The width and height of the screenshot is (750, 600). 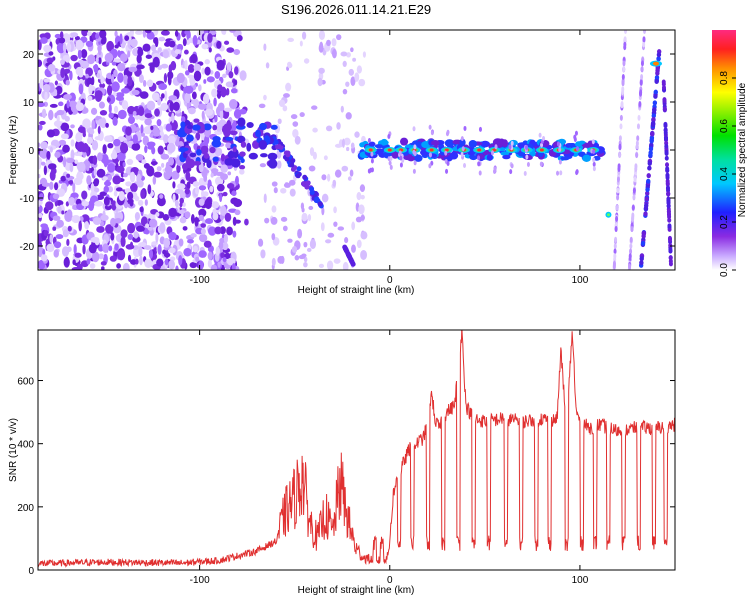 What do you see at coordinates (742, 149) in the screenshot?
I see `colorbar-label: Normalized spectral amplitude` at bounding box center [742, 149].